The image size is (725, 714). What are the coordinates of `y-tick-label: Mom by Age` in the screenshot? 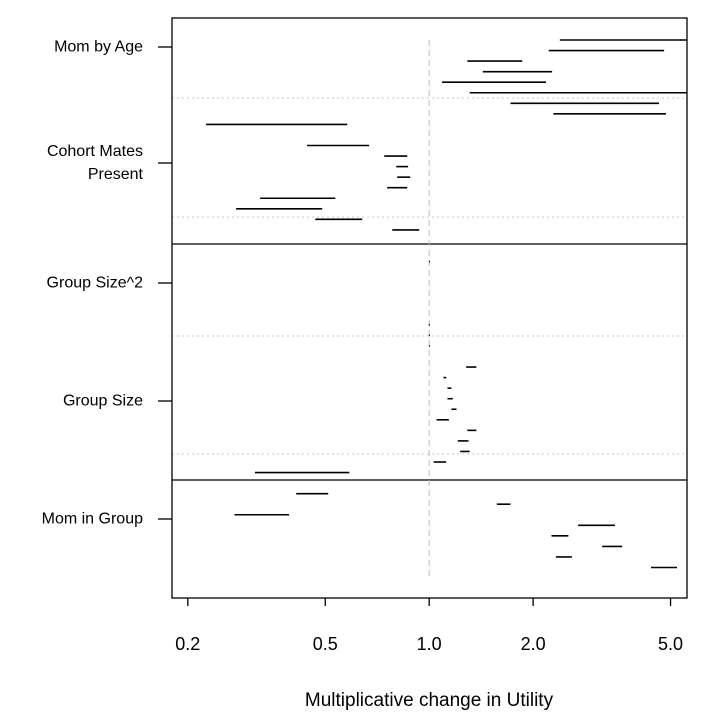 It's located at (98, 47).